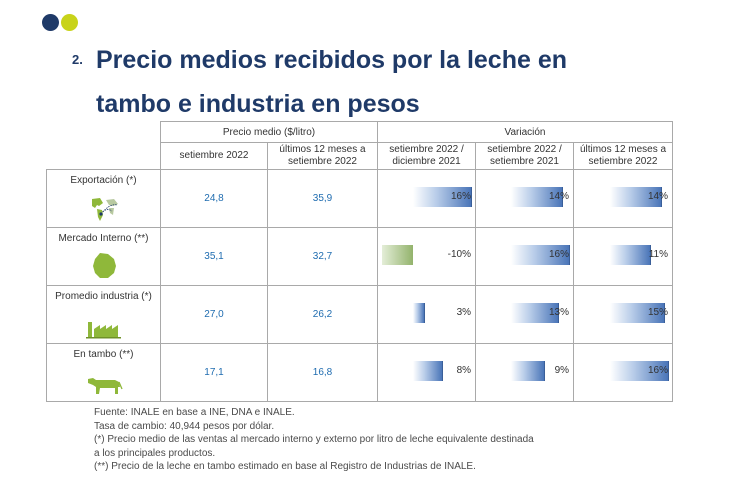 The height and width of the screenshot is (494, 738). I want to click on var-12m-cell: 15%, so click(623, 314).